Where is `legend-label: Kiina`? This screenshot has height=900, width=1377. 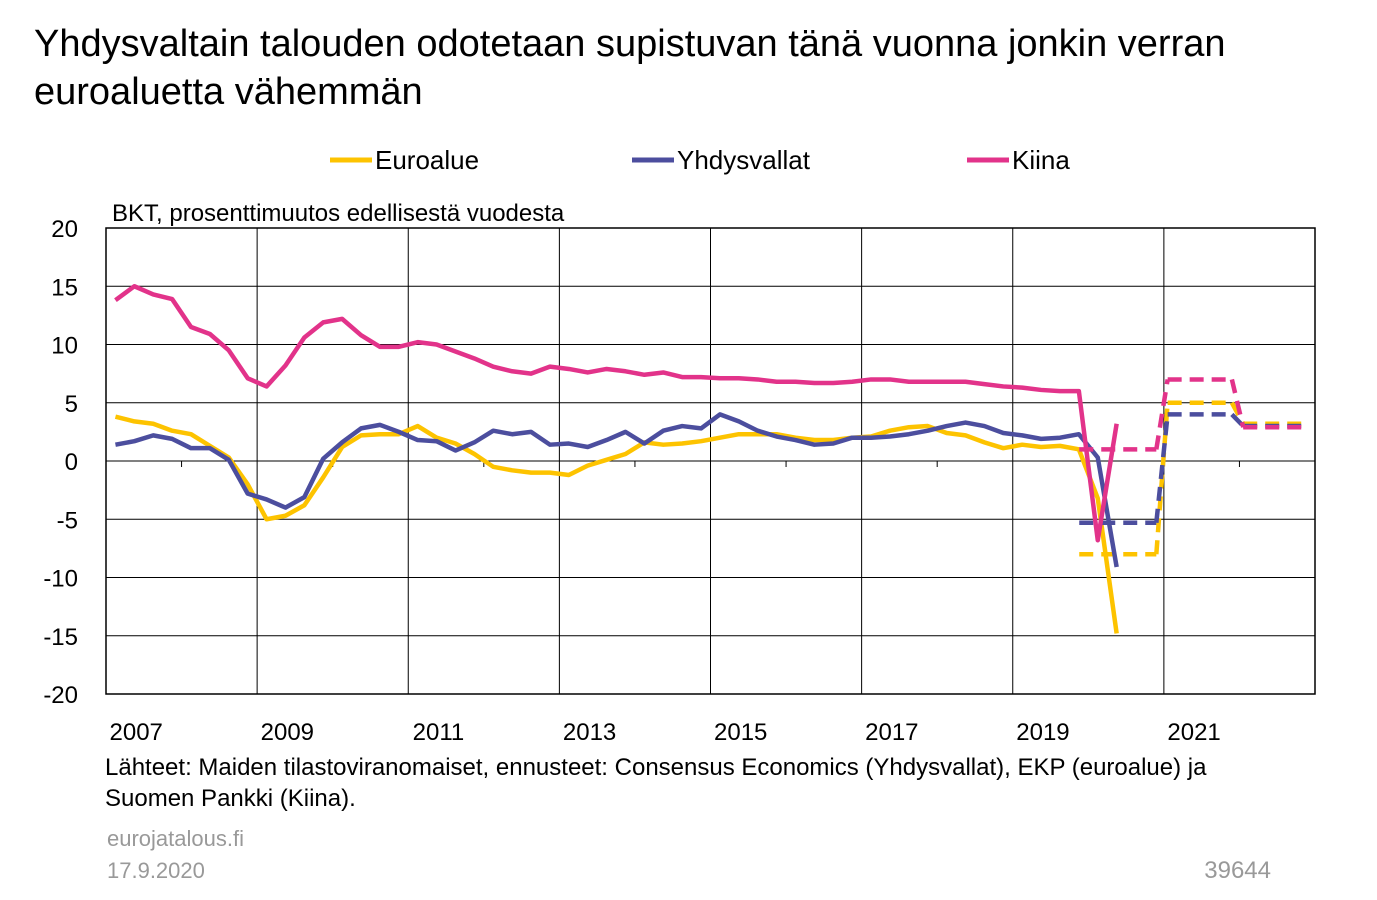
legend-label: Kiina is located at coordinates (1041, 160).